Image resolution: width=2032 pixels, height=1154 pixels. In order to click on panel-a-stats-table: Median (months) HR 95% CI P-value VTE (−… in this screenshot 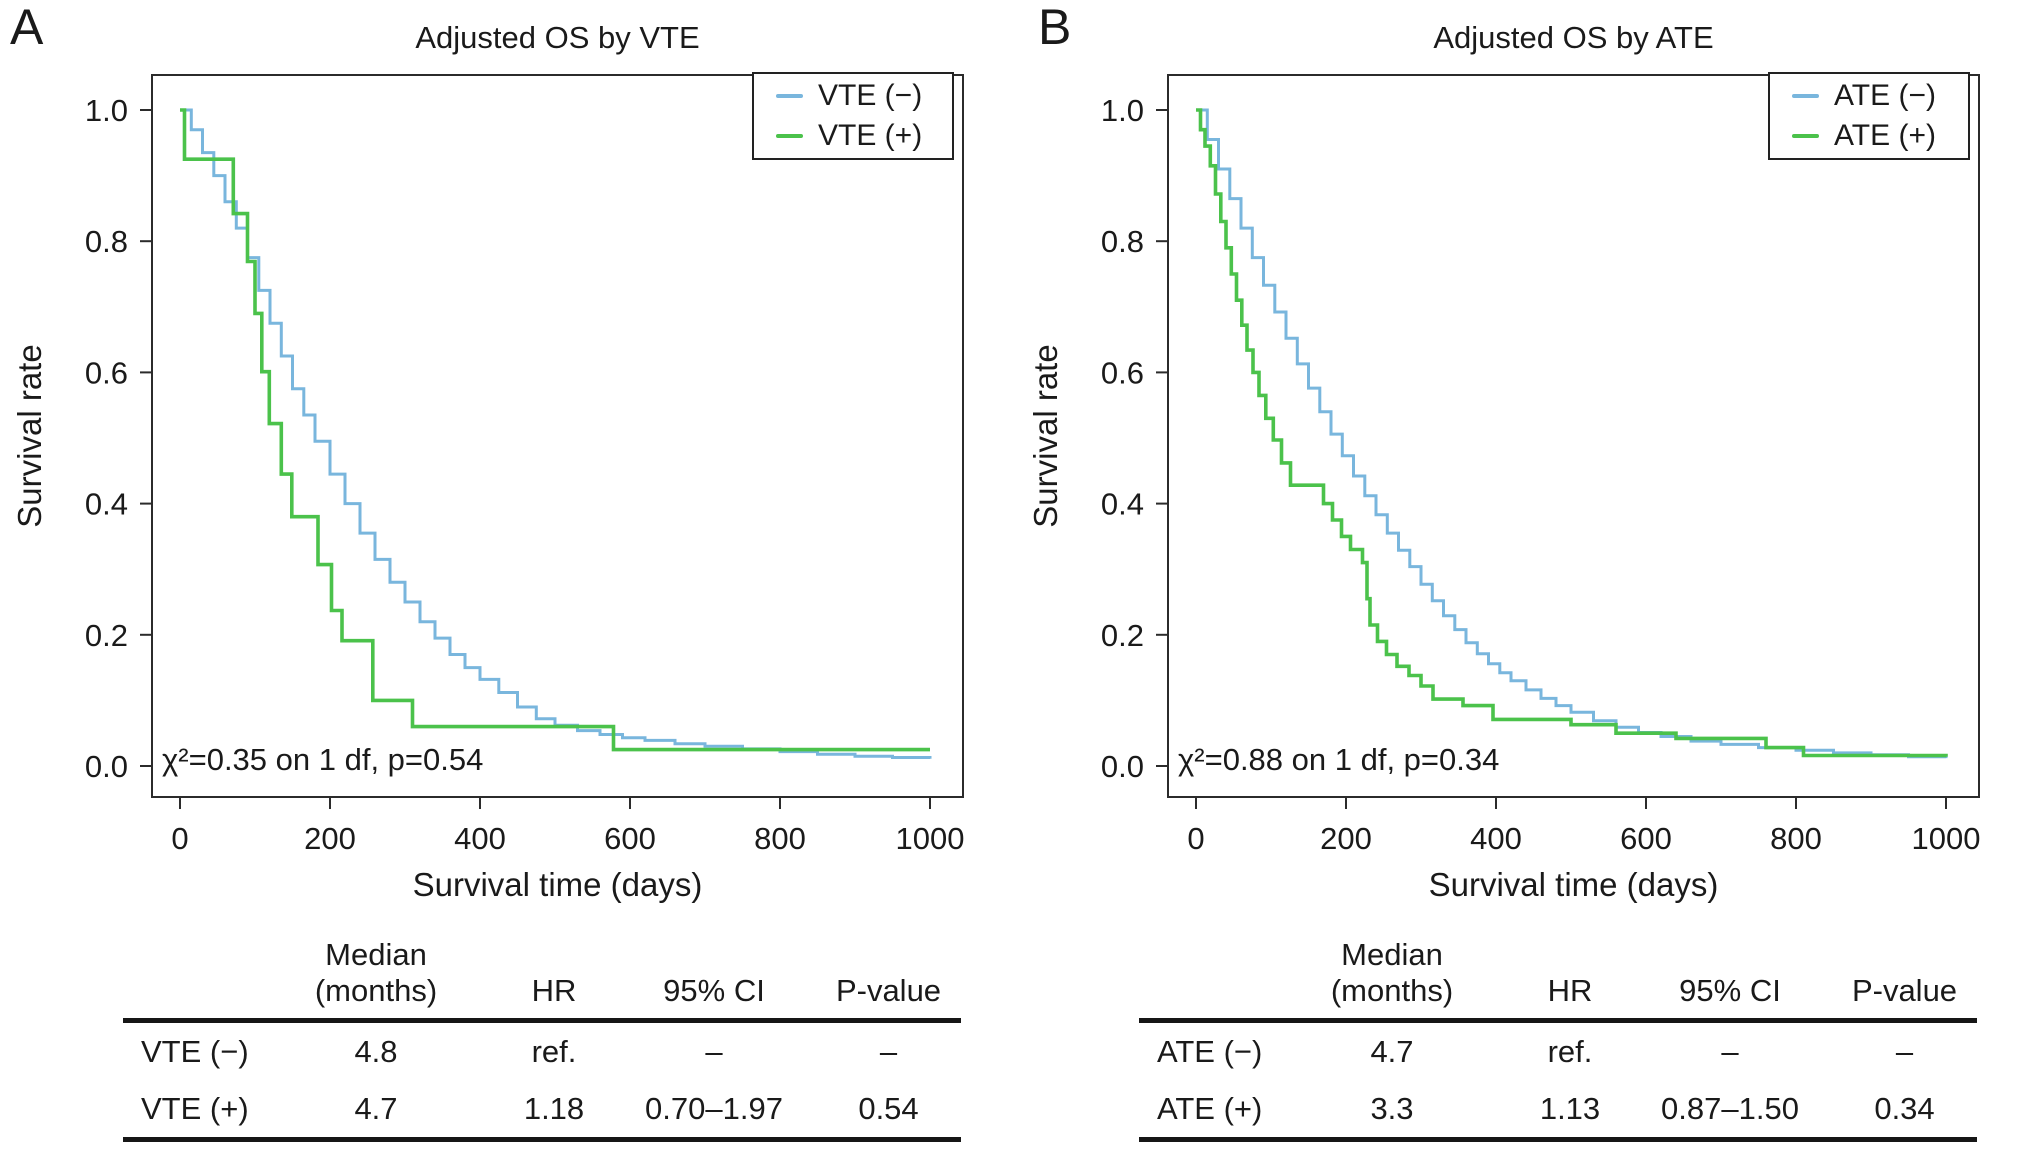, I will do `click(542, 1034)`.